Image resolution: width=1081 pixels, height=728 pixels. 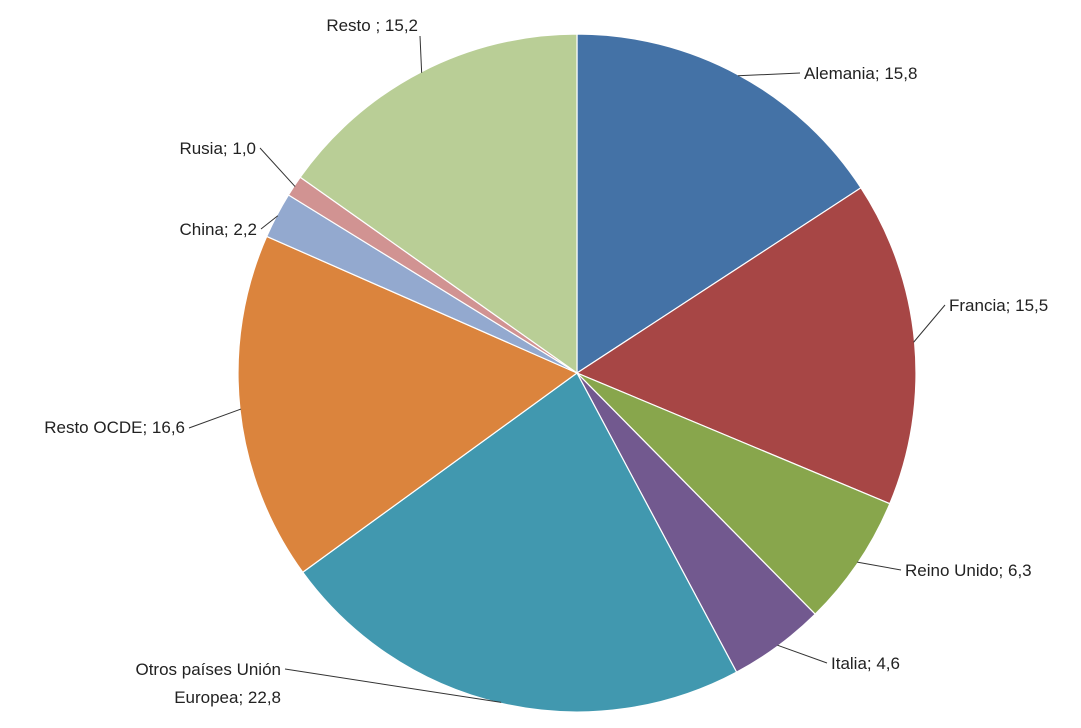 I want to click on slice-label-francia: Francia; 15,5, so click(x=998, y=305).